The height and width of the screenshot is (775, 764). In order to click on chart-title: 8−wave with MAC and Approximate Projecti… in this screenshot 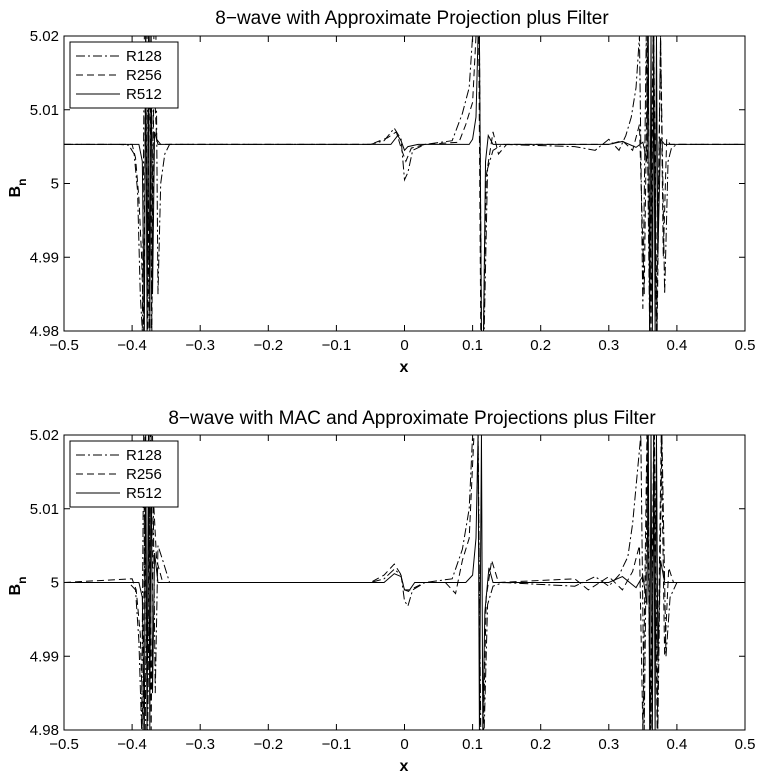, I will do `click(412, 418)`.